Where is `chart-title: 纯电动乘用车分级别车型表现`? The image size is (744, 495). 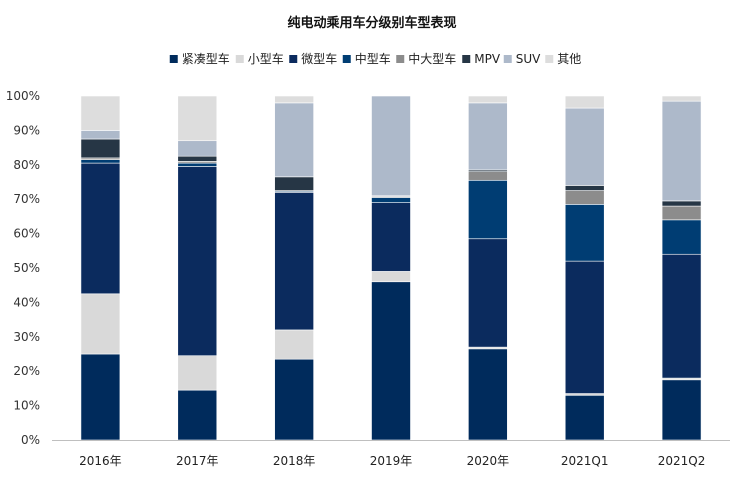 chart-title: 纯电动乘用车分级别车型表现 is located at coordinates (371, 23).